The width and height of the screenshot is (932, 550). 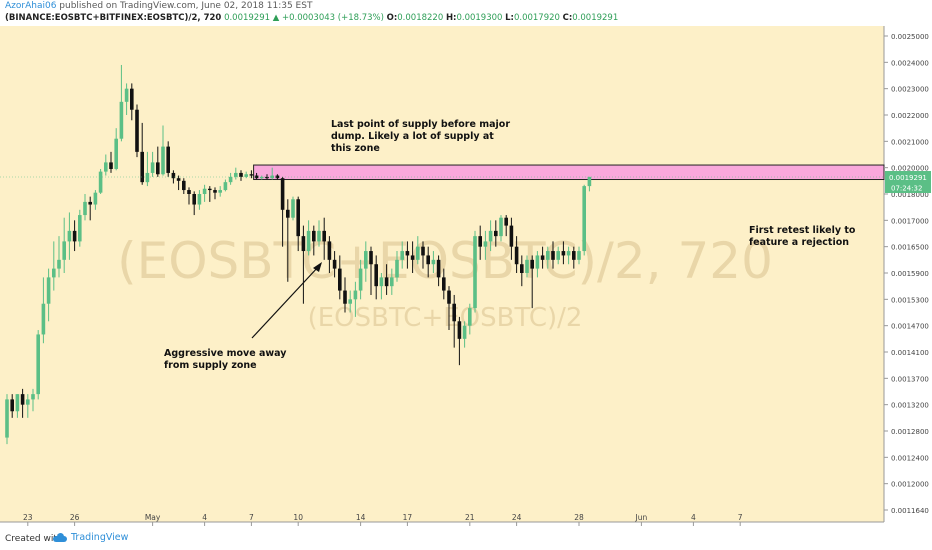 I want to click on low-value: 0.0017920, so click(x=536, y=18).